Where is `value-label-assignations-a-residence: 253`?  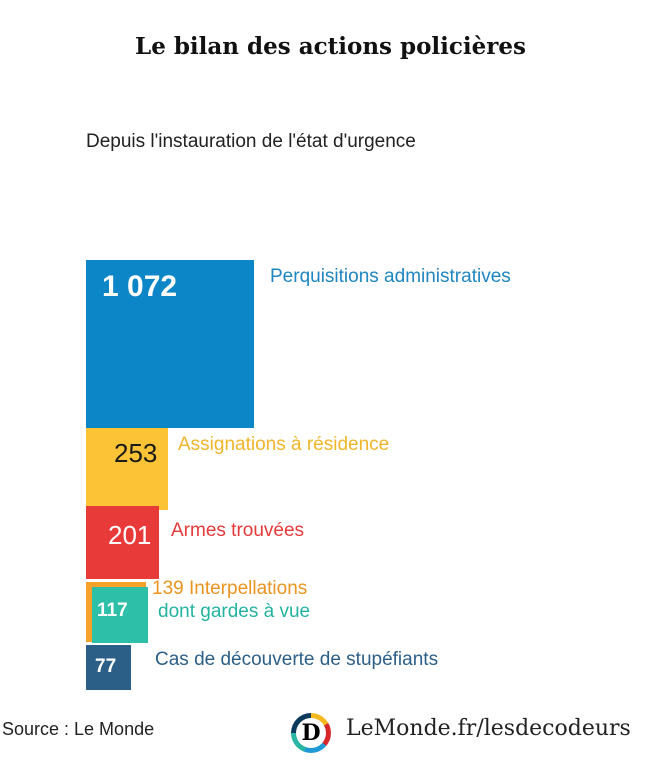
value-label-assignations-a-residence: 253 is located at coordinates (136, 453).